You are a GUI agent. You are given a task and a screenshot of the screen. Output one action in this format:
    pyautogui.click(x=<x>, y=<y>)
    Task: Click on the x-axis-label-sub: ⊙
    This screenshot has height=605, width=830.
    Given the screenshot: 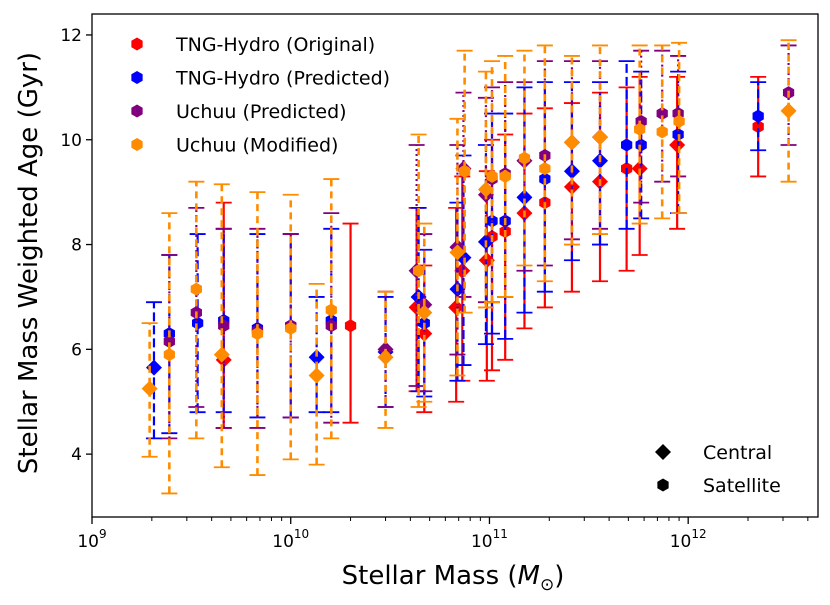 What is the action you would take?
    pyautogui.click(x=547, y=585)
    